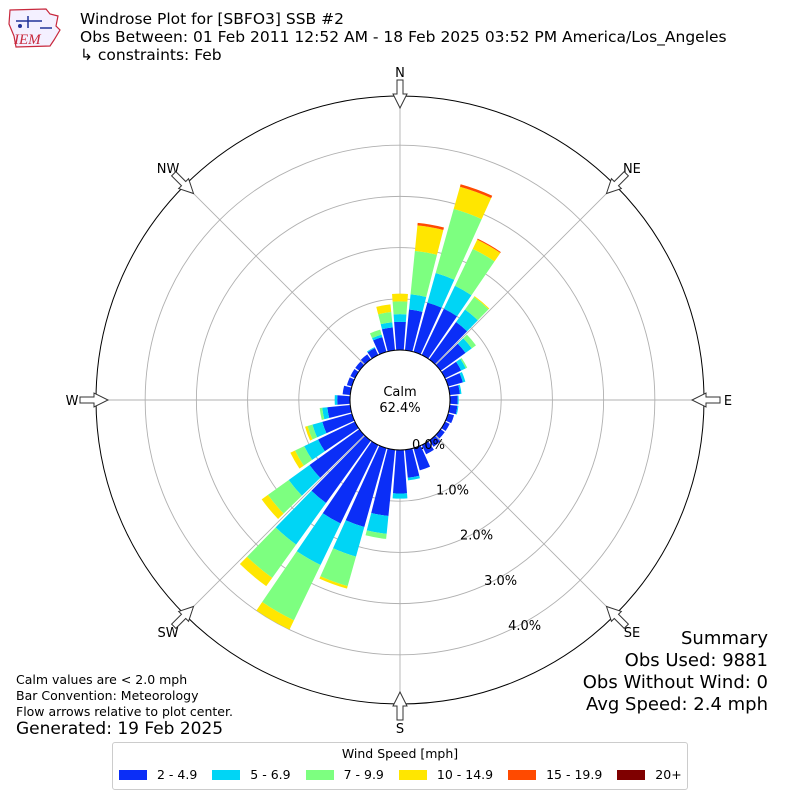  I want to click on bar-dir40-bin0, so click(448, 343).